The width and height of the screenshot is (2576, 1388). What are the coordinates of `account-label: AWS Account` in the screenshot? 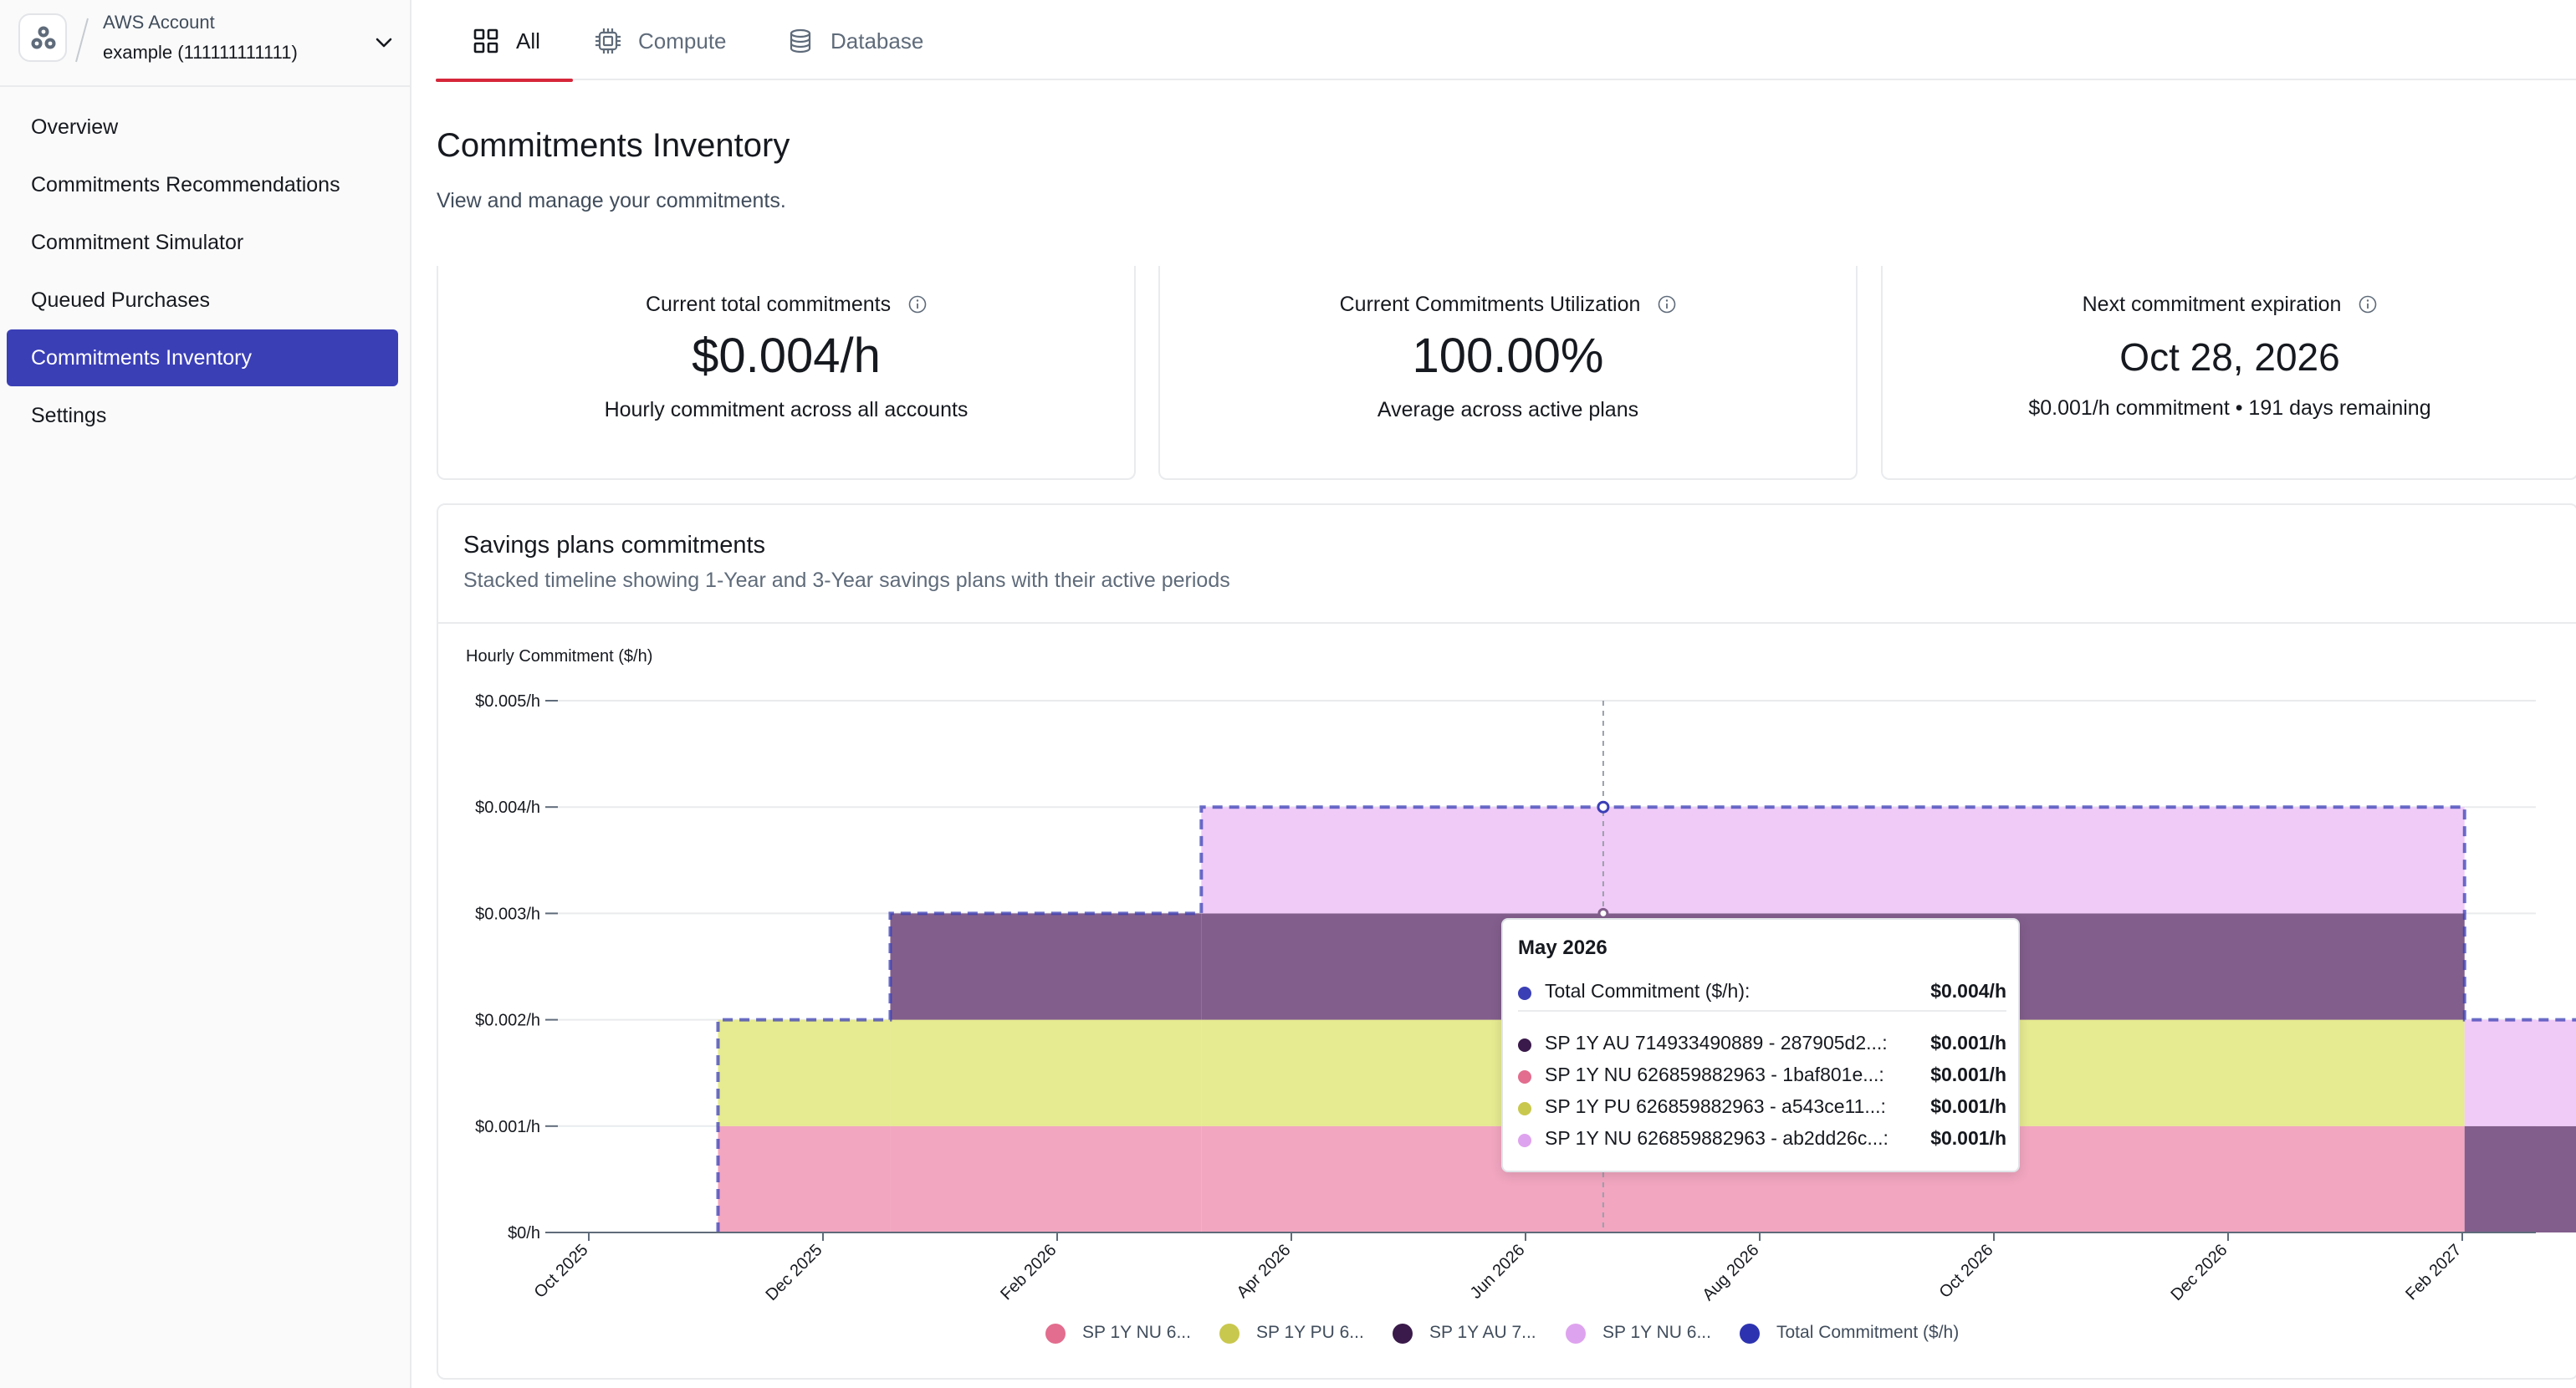 It's located at (159, 23).